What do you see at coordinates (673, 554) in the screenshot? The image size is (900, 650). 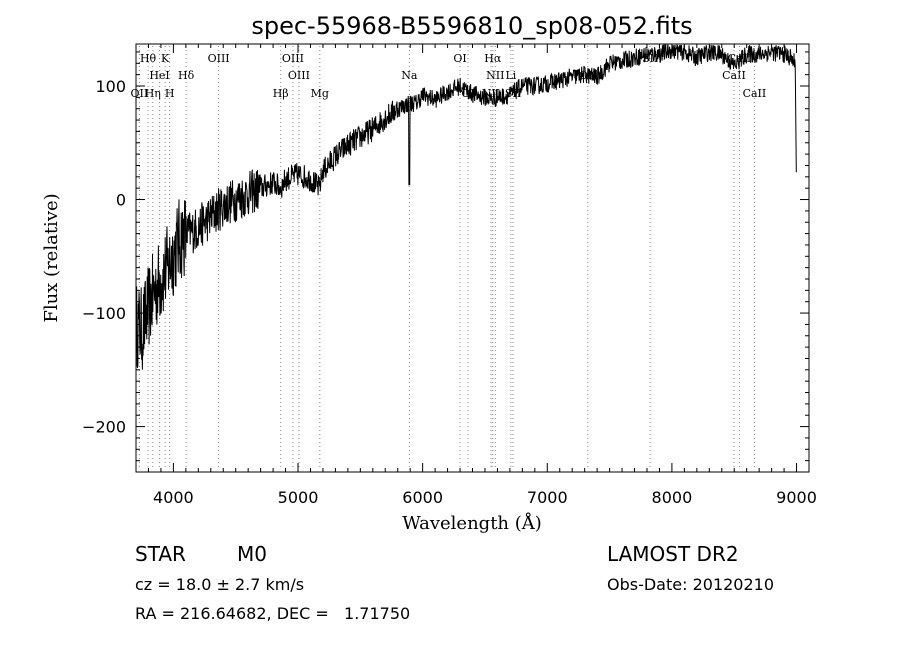 I see `survey-name: LAMOST DR2` at bounding box center [673, 554].